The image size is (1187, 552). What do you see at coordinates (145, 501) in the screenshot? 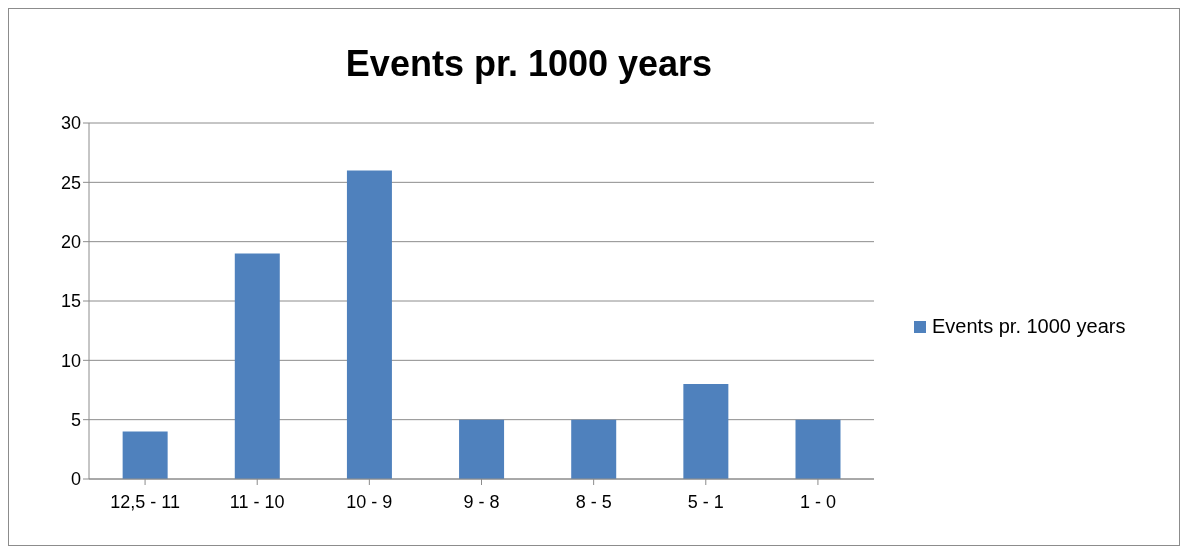
I see `x-tick-label: 12,5 - 11` at bounding box center [145, 501].